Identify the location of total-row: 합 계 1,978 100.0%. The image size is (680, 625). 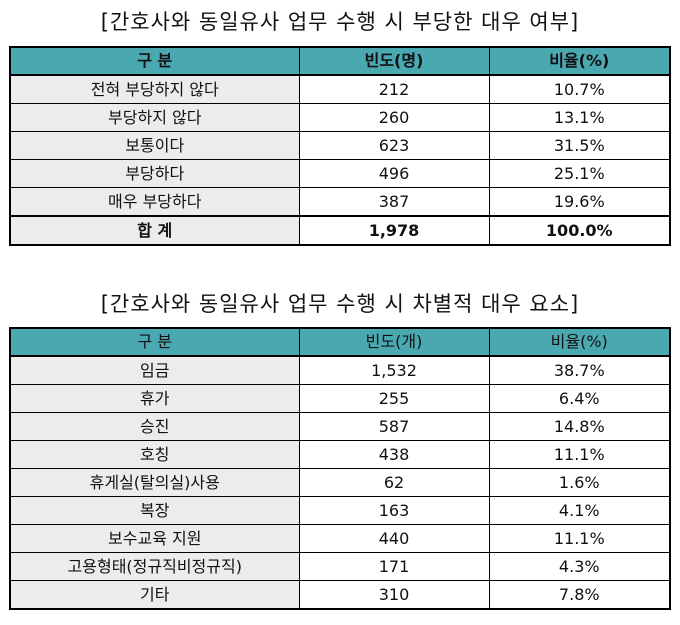
(340, 230).